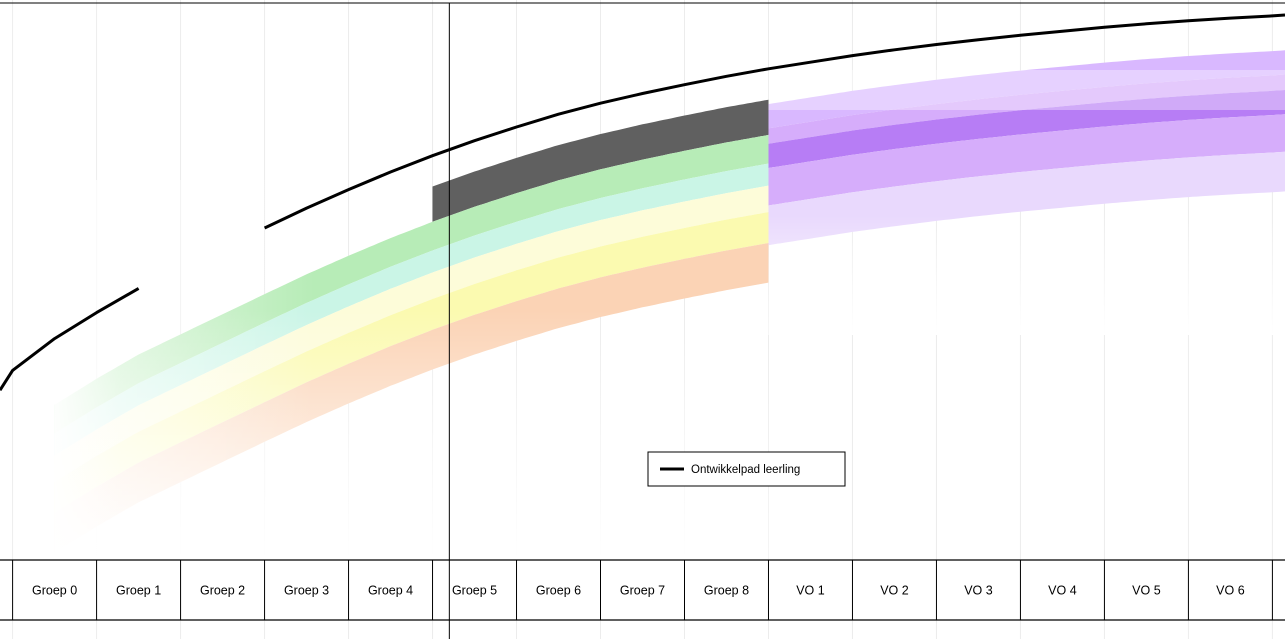 The width and height of the screenshot is (1285, 639). Describe the element at coordinates (1026, 275) in the screenshot. I see `secondary-band-fade` at that location.